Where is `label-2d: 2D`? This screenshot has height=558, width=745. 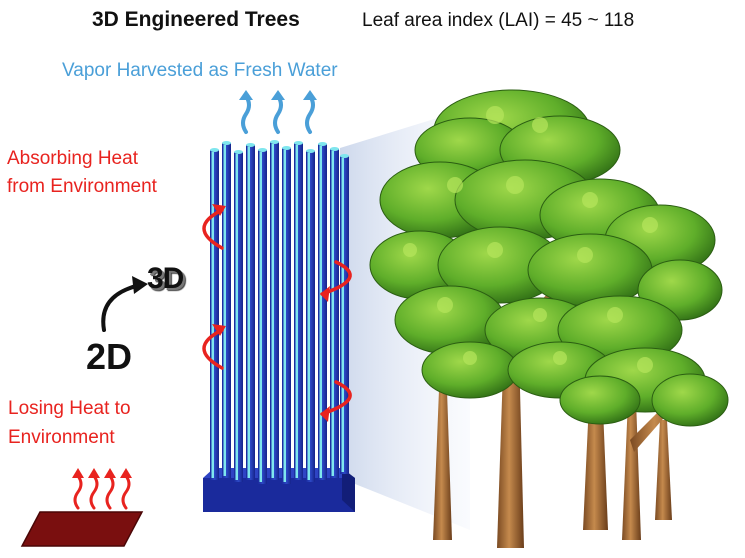 label-2d: 2D is located at coordinates (109, 356).